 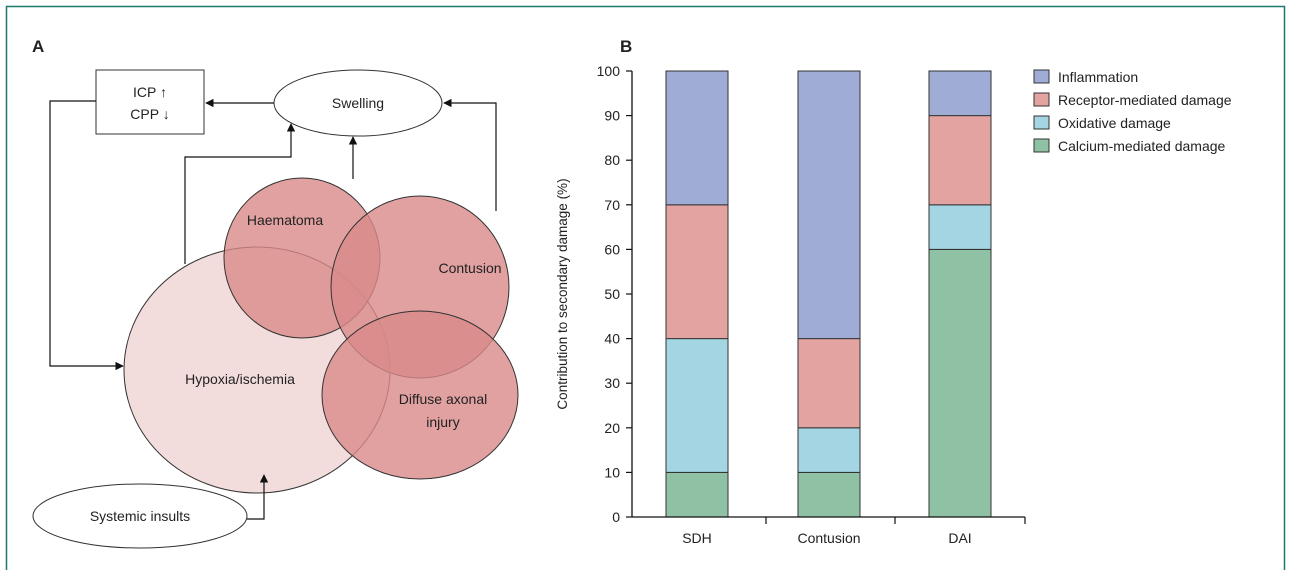 What do you see at coordinates (612, 339) in the screenshot?
I see `y-tick-label-40: 40` at bounding box center [612, 339].